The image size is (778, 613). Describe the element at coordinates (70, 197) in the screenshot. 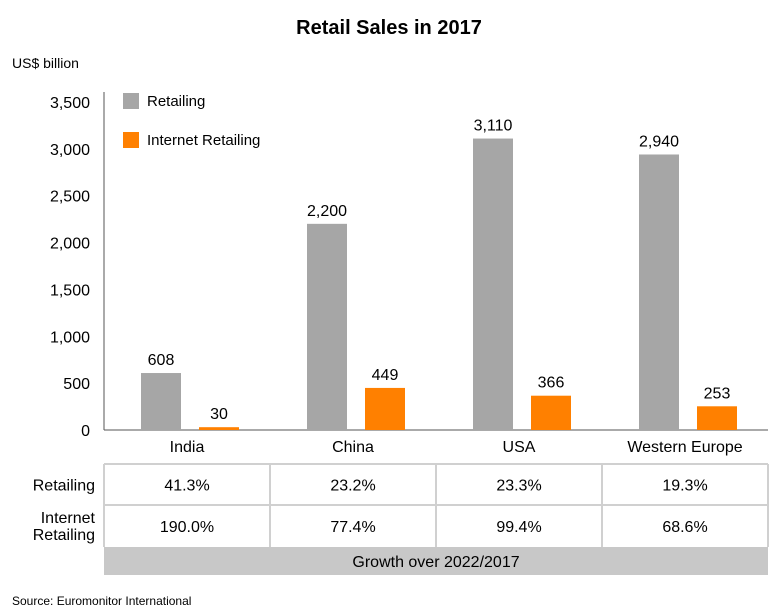

I see `y-tick-label: 2,500` at that location.